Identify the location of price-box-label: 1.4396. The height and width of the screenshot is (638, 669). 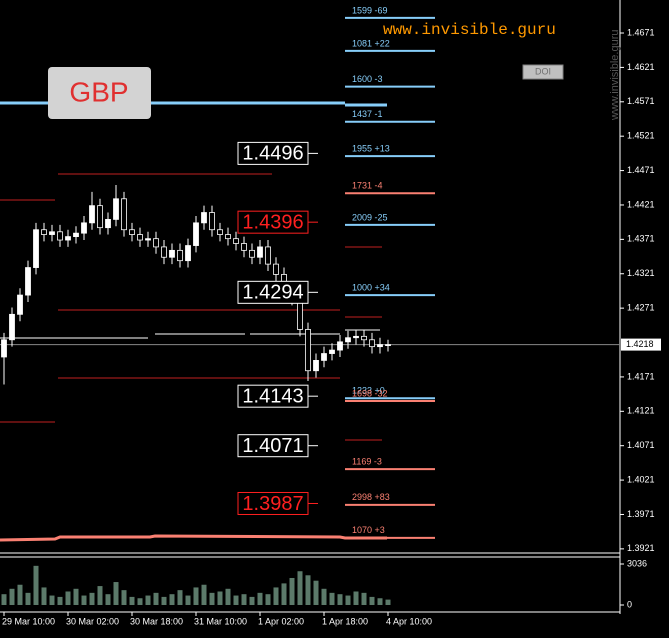
(272, 222).